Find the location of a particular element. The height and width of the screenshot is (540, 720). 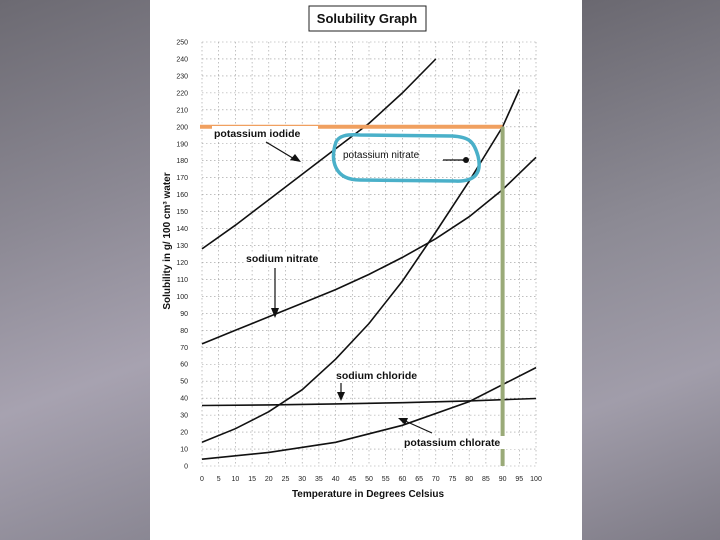

x-tick-label: 70 is located at coordinates (436, 479).